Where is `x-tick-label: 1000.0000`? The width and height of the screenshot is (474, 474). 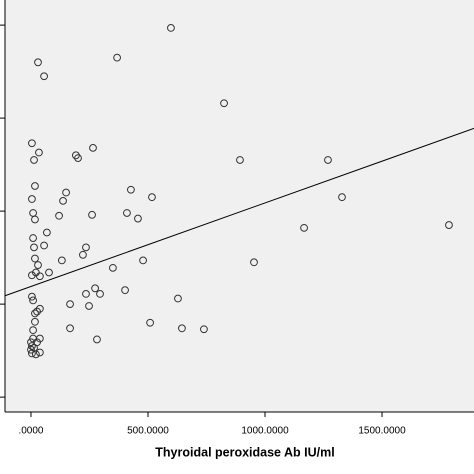 x-tick-label: 1000.0000 is located at coordinates (265, 431).